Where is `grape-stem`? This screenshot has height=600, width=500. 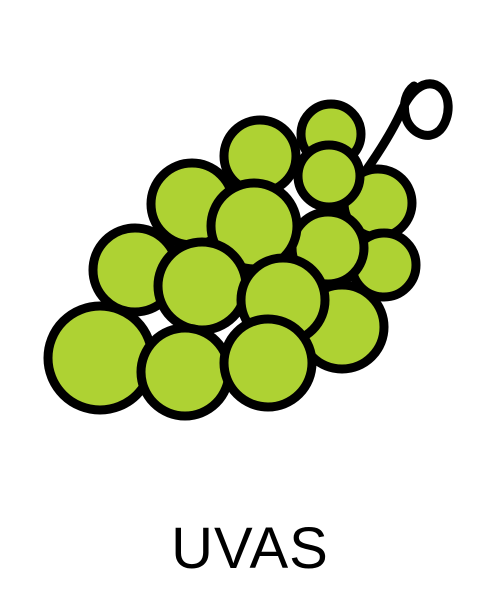 grape-stem is located at coordinates (406, 128).